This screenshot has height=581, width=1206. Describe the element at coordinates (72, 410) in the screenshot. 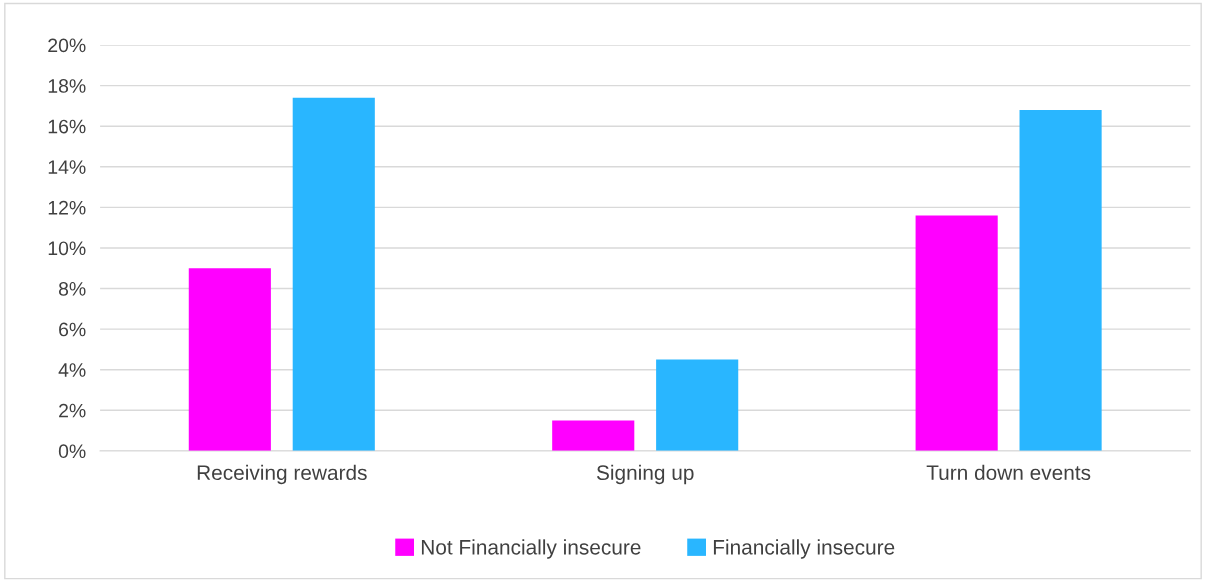

I see `y-tick-label: 2%` at that location.